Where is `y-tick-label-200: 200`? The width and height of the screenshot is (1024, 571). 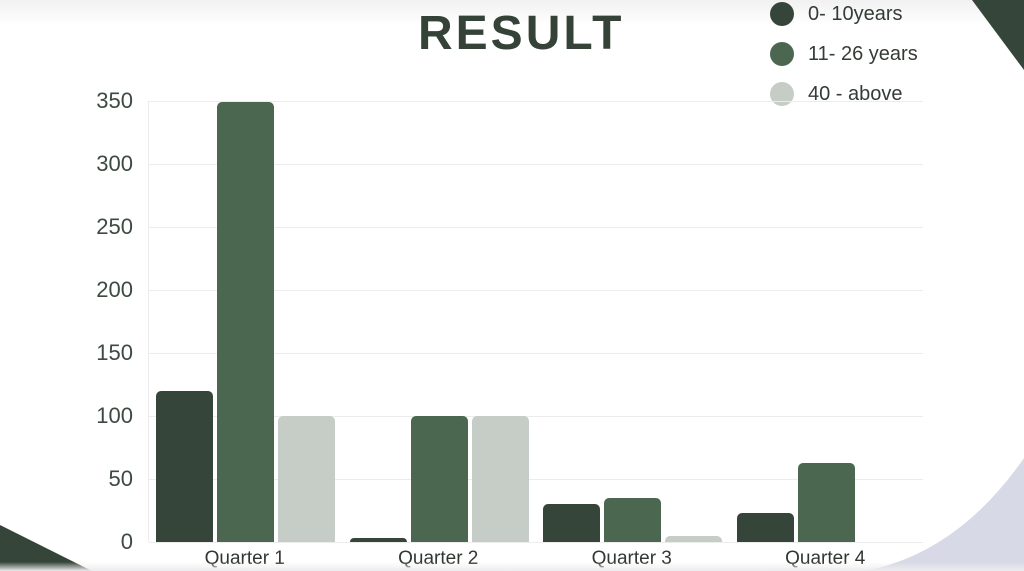
y-tick-label-200: 200 is located at coordinates (114, 289).